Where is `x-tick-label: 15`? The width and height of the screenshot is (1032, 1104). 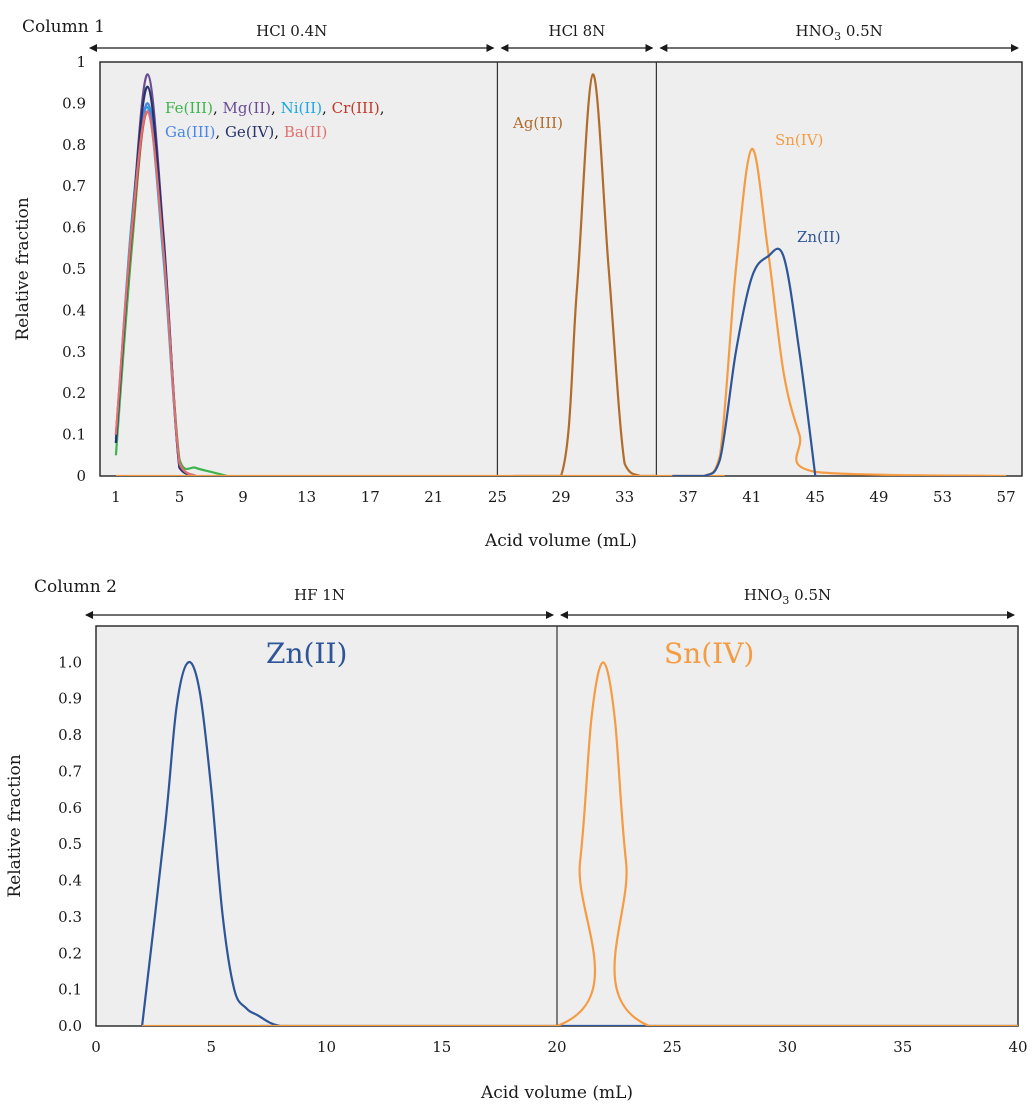
x-tick-label: 15 is located at coordinates (441, 1047).